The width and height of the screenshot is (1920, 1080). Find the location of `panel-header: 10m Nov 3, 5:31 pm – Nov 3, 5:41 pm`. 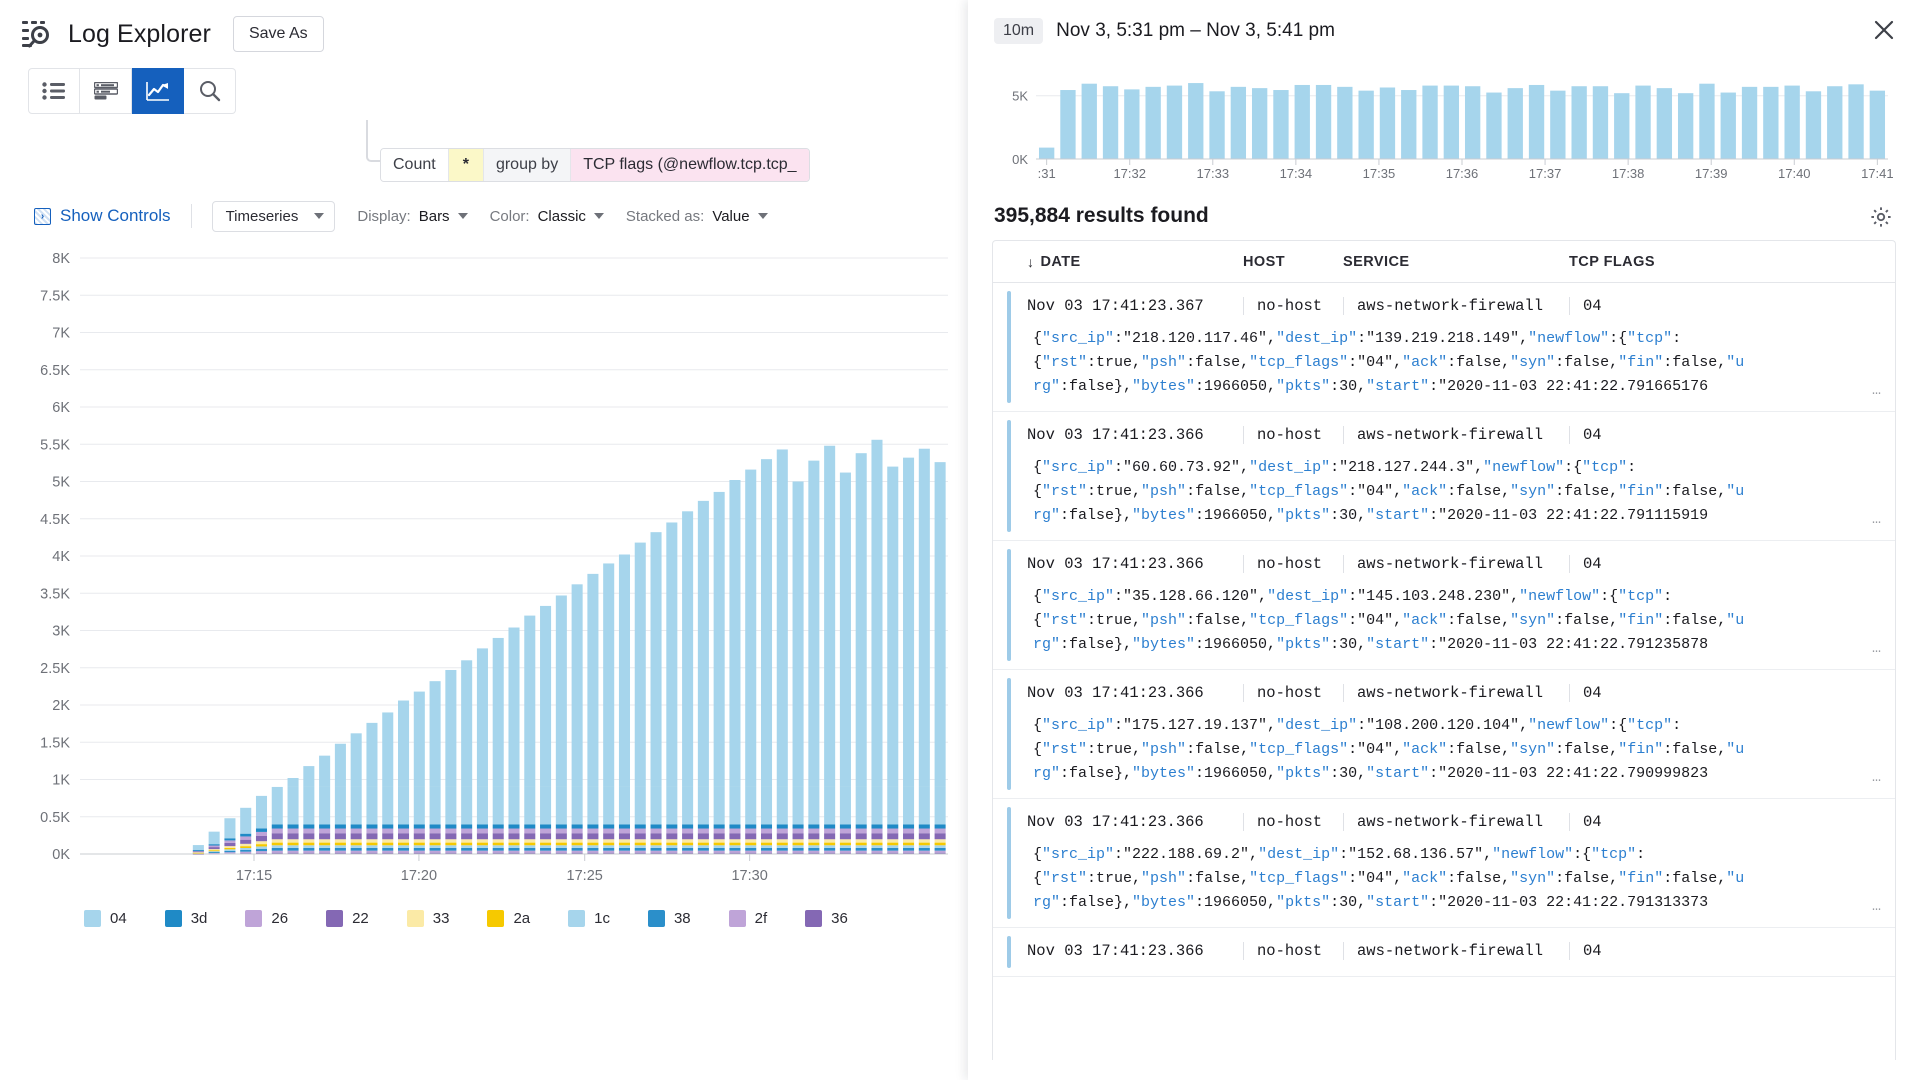

panel-header: 10m Nov 3, 5:31 pm – Nov 3, 5:41 pm is located at coordinates (1444, 31).